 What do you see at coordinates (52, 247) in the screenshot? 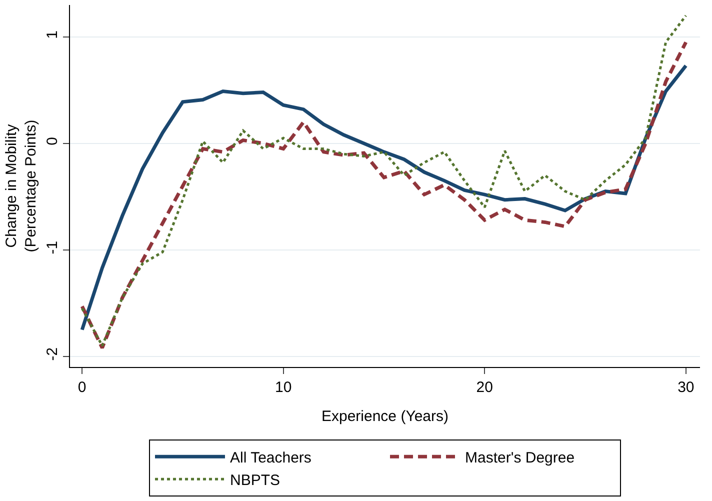
I see `y-tick-label: -1` at bounding box center [52, 247].